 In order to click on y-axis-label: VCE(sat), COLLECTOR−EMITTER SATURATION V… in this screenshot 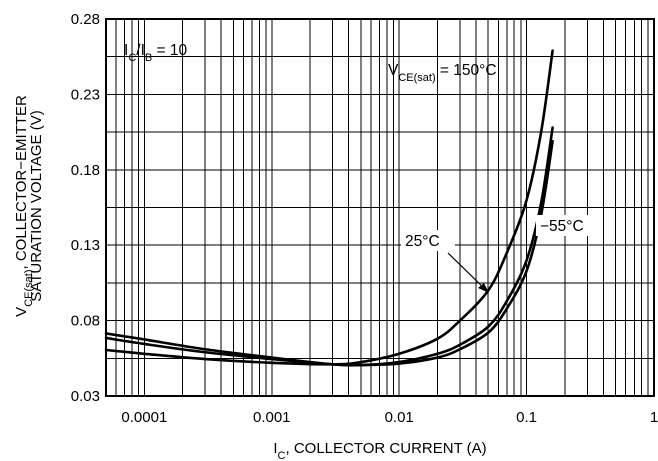, I will do `click(29, 206)`.